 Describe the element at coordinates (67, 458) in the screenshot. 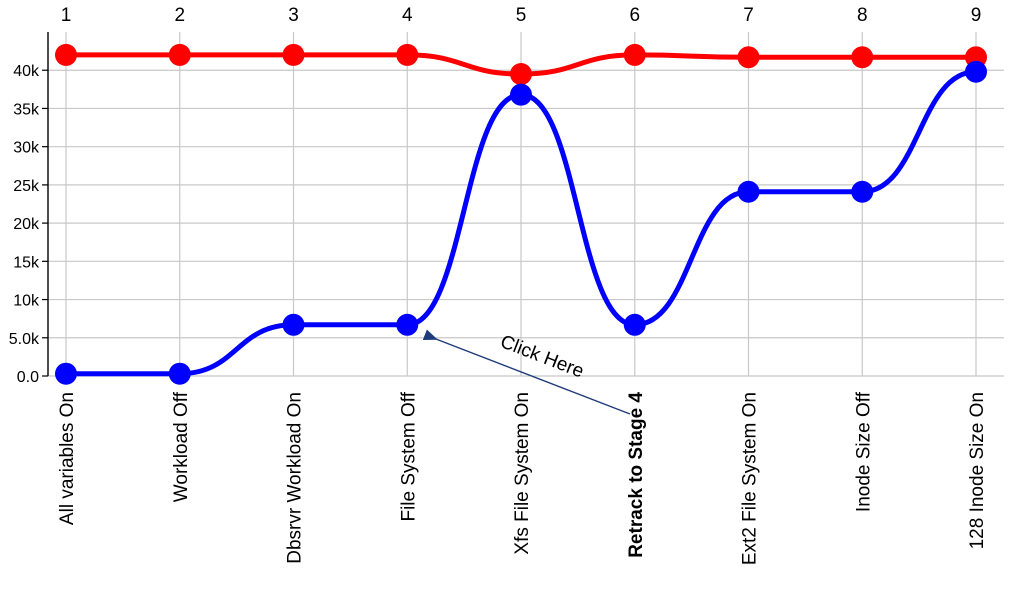

I see `x-category-label: All variables On` at that location.